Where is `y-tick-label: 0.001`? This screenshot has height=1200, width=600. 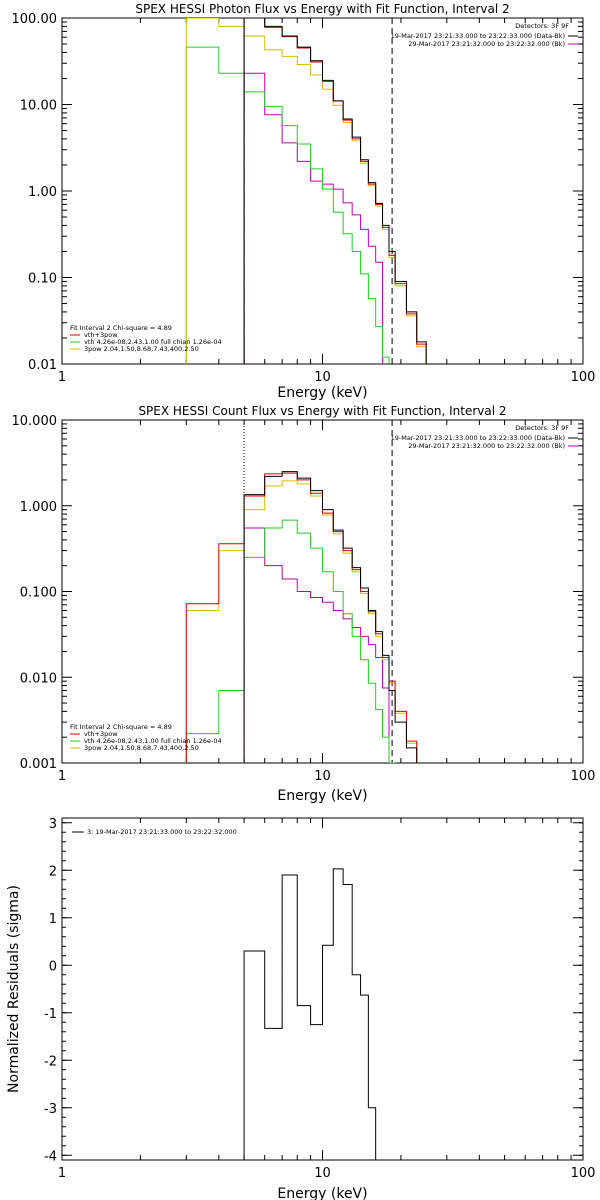
y-tick-label: 0.001 is located at coordinates (38, 764).